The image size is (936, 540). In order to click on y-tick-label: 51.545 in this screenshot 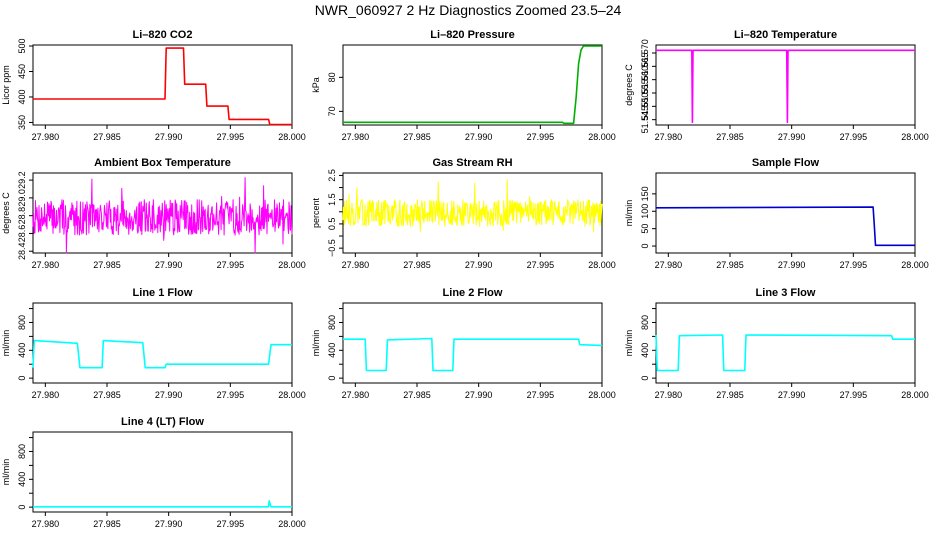, I will do `click(645, 120)`.